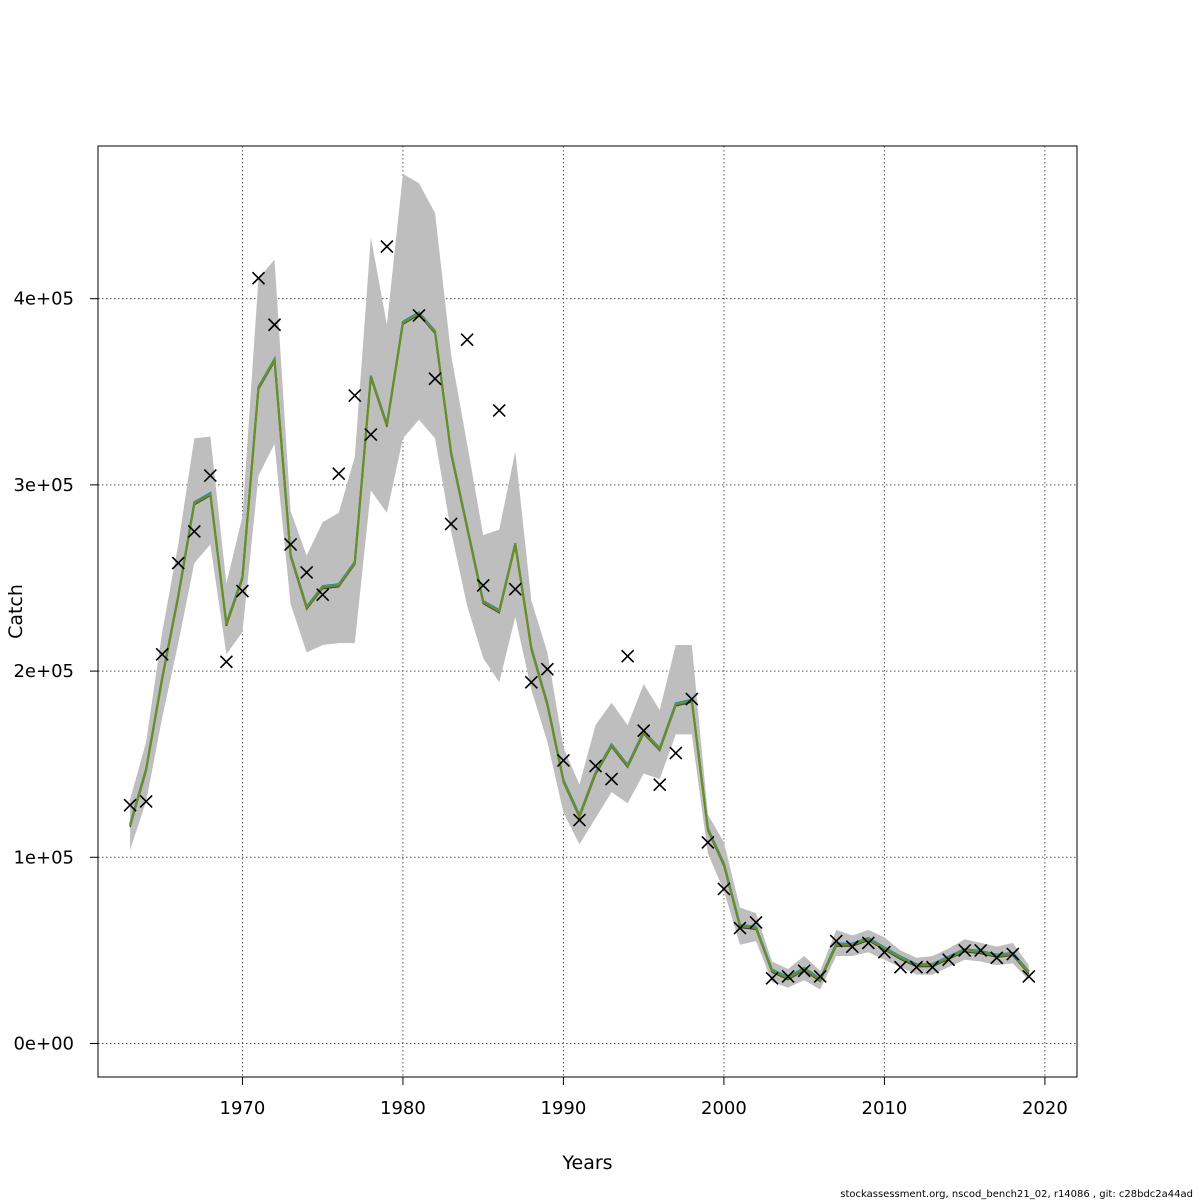 The height and width of the screenshot is (1200, 1200). What do you see at coordinates (43, 299) in the screenshot?
I see `y-tick-label: 4e+05` at bounding box center [43, 299].